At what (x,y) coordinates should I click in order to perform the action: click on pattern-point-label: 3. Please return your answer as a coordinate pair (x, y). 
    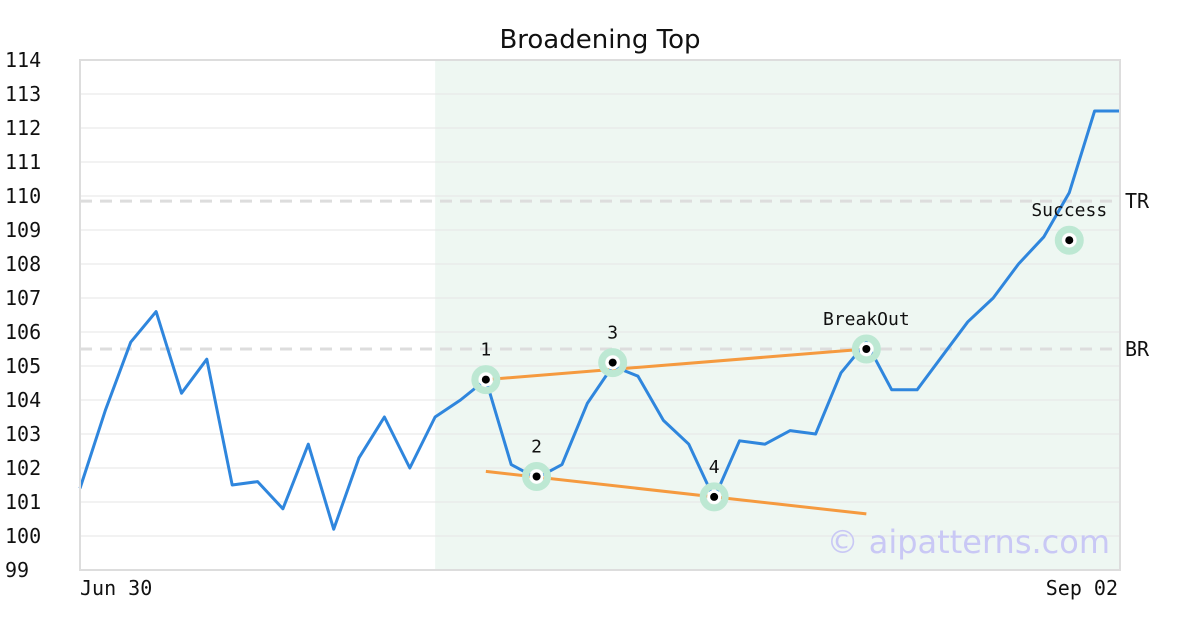
    Looking at the image, I should click on (612, 333).